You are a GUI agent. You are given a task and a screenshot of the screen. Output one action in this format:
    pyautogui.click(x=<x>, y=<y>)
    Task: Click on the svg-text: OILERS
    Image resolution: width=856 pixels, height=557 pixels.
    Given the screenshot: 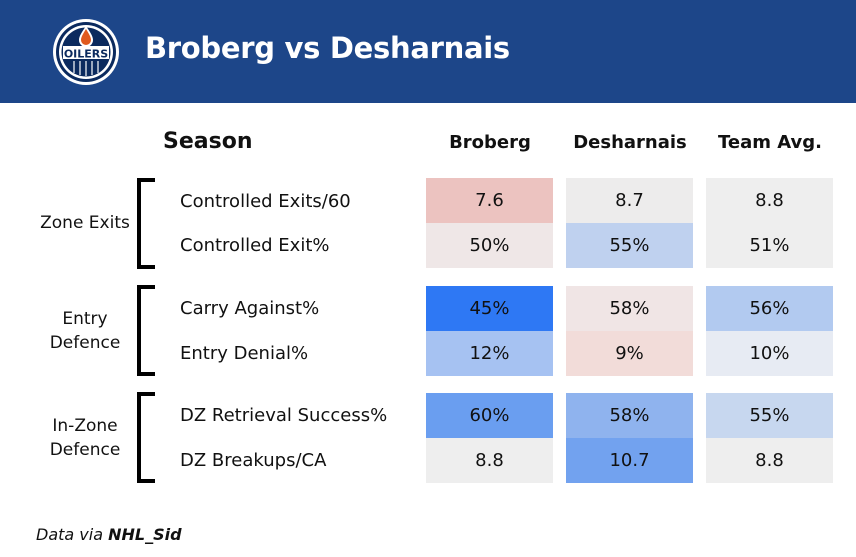 What is the action you would take?
    pyautogui.click(x=86, y=54)
    